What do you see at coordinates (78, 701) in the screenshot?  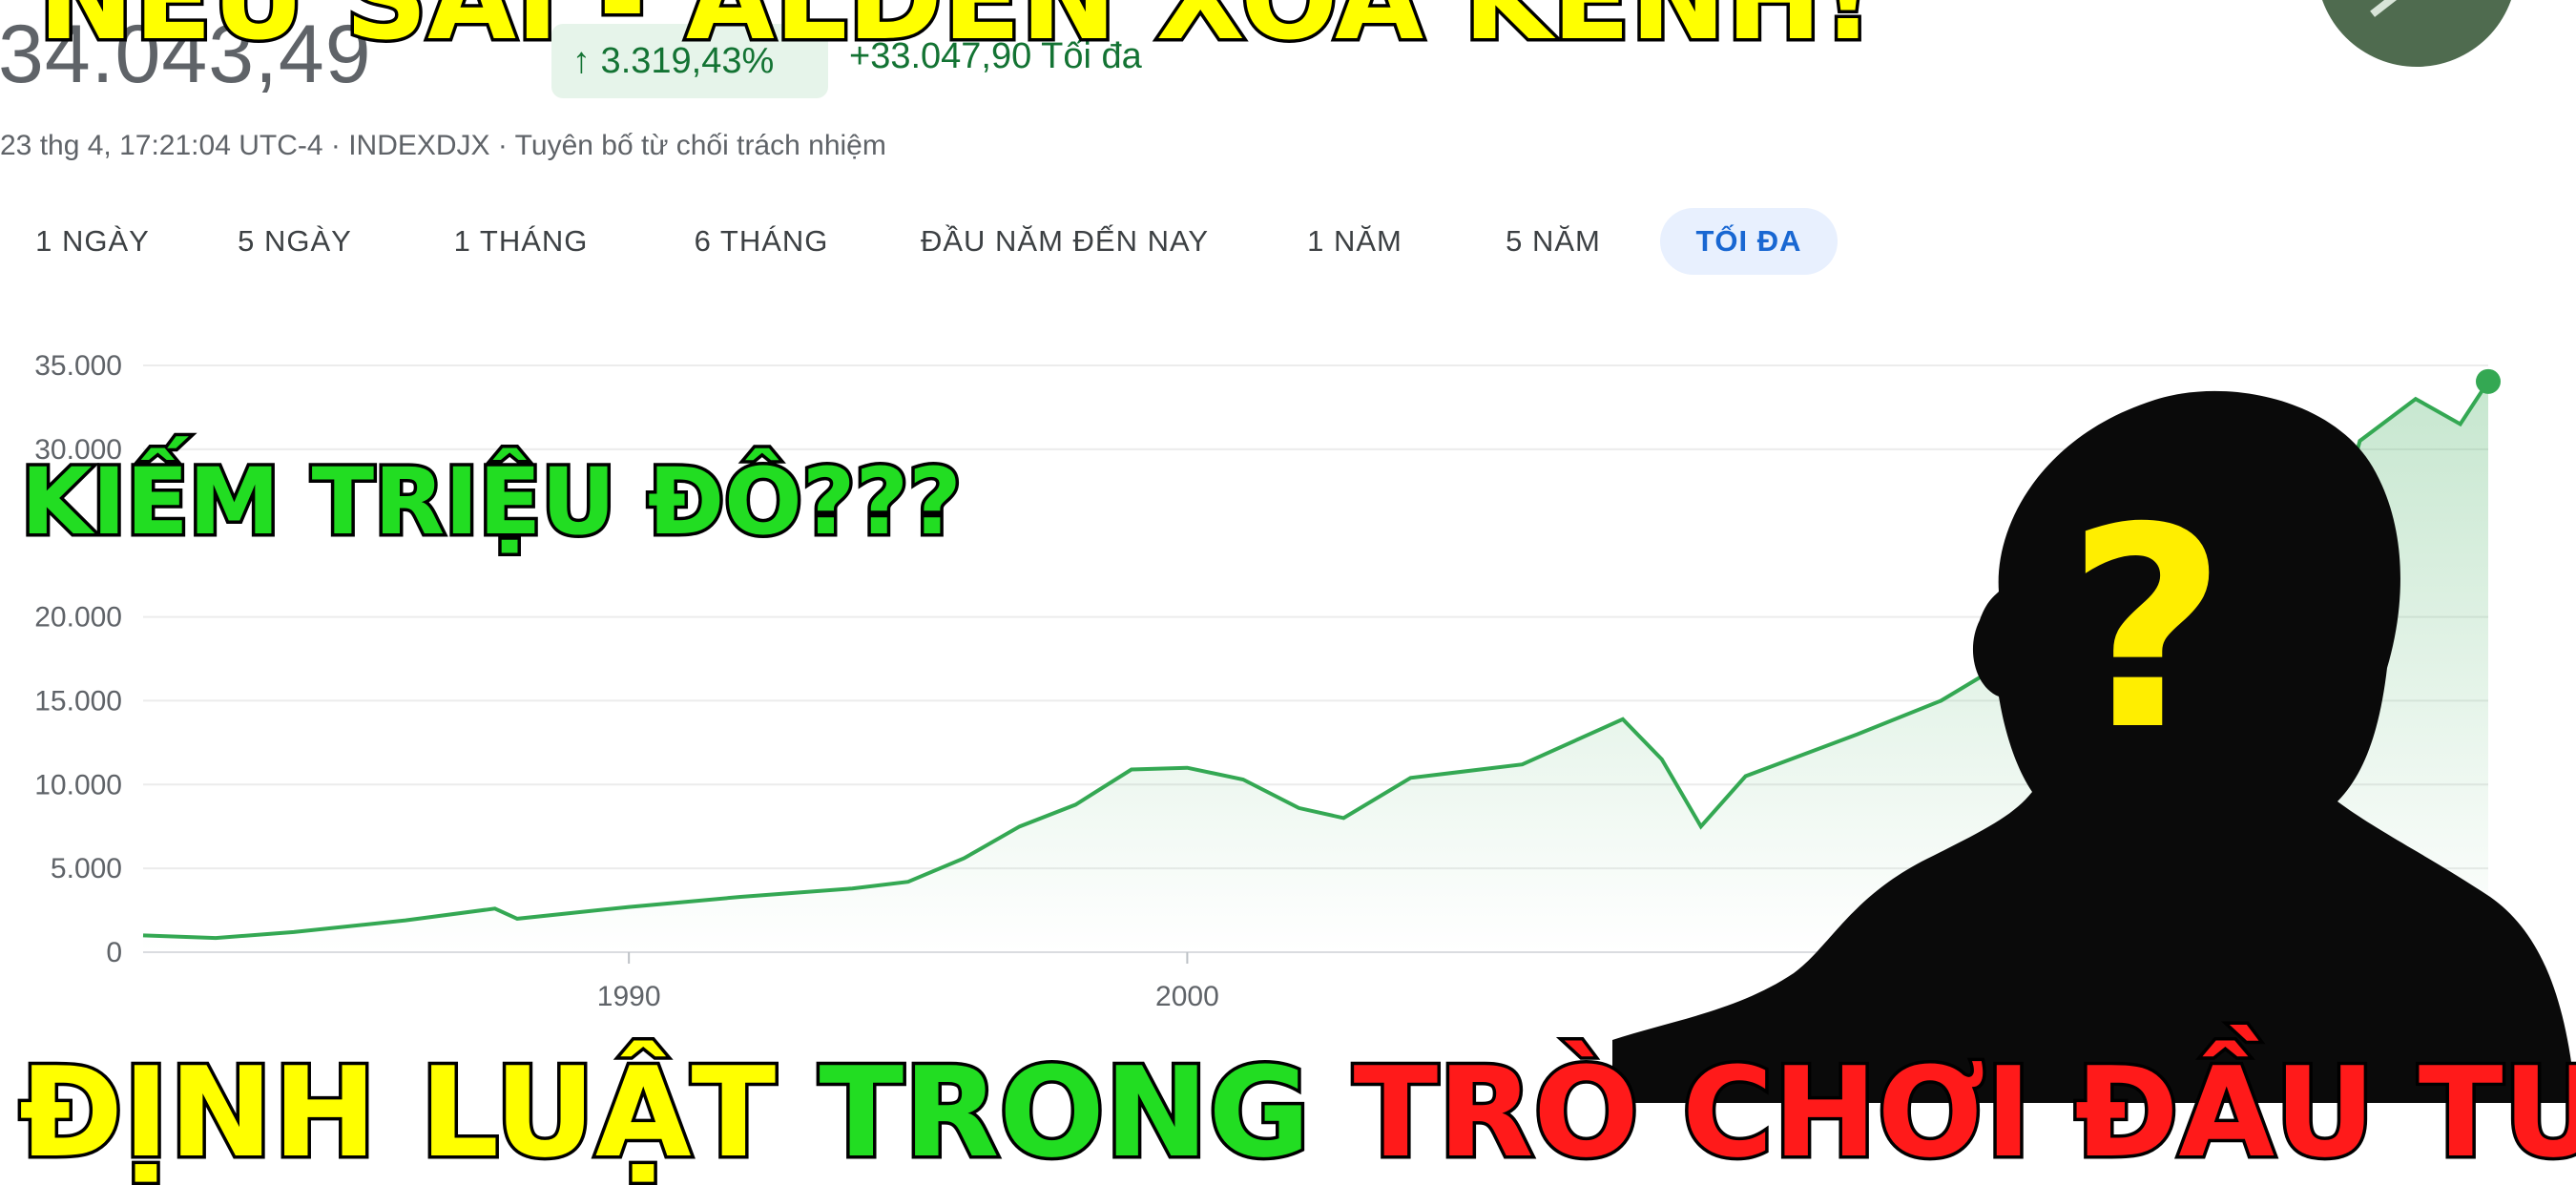 I see `y-tick-label: 15.000` at bounding box center [78, 701].